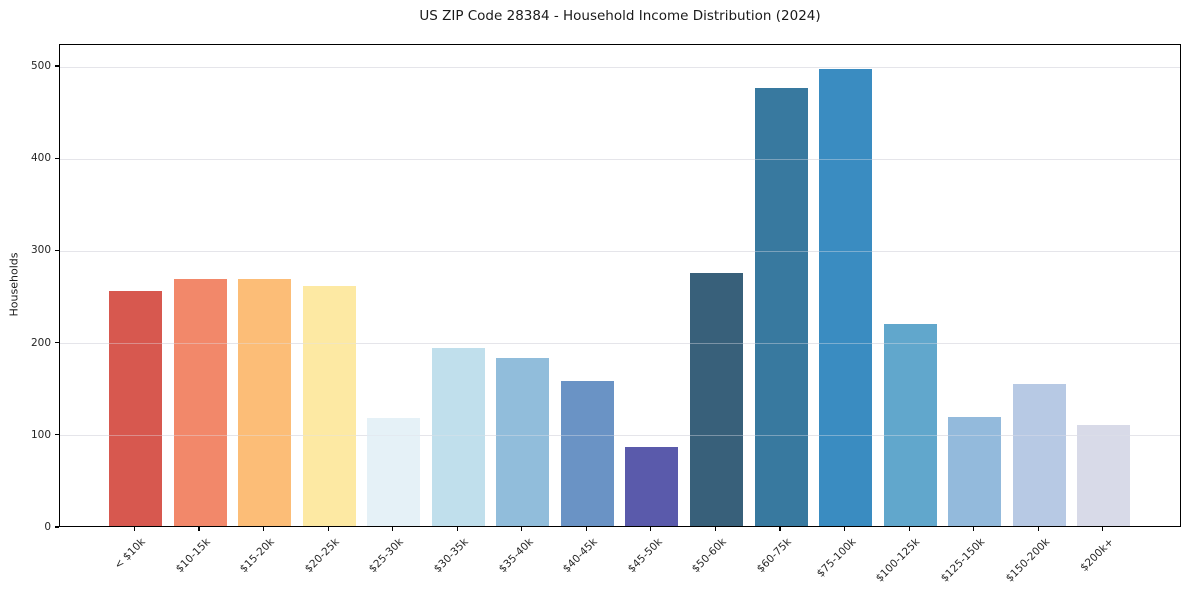 The image size is (1189, 590). Describe the element at coordinates (846, 297) in the screenshot. I see `bar-$75-100k` at that location.